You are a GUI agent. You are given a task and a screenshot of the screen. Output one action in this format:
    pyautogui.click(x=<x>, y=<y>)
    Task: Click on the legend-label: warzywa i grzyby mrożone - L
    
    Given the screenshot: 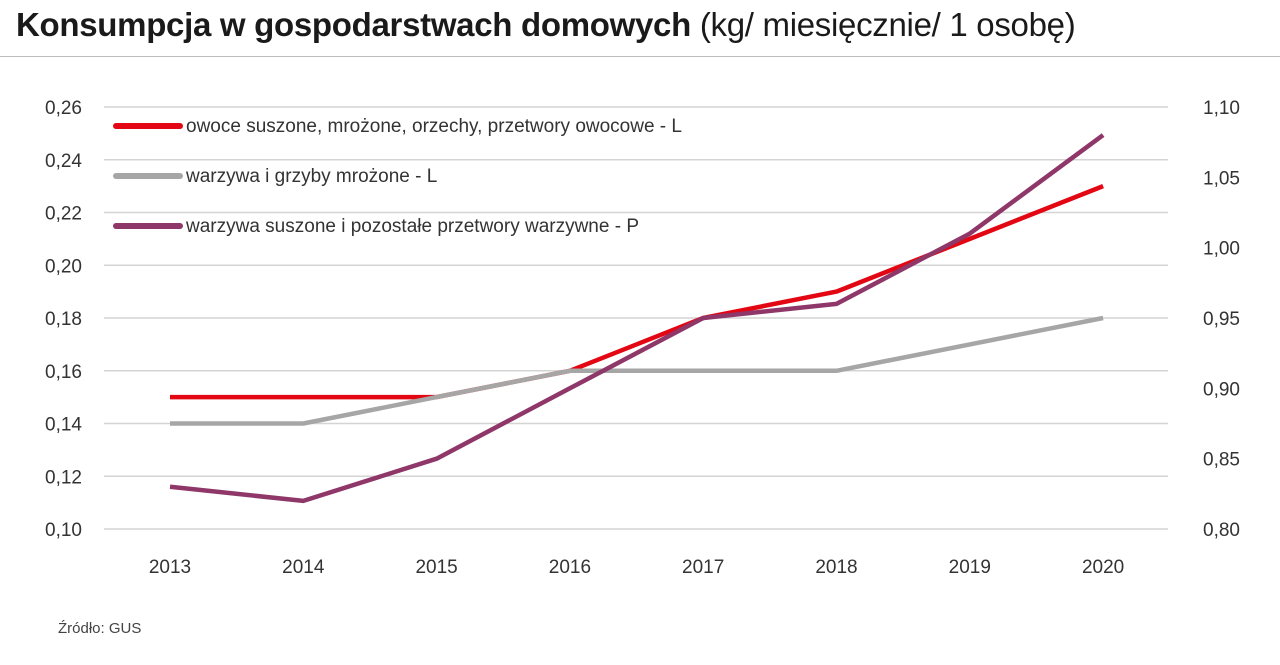 What is the action you would take?
    pyautogui.click(x=311, y=176)
    